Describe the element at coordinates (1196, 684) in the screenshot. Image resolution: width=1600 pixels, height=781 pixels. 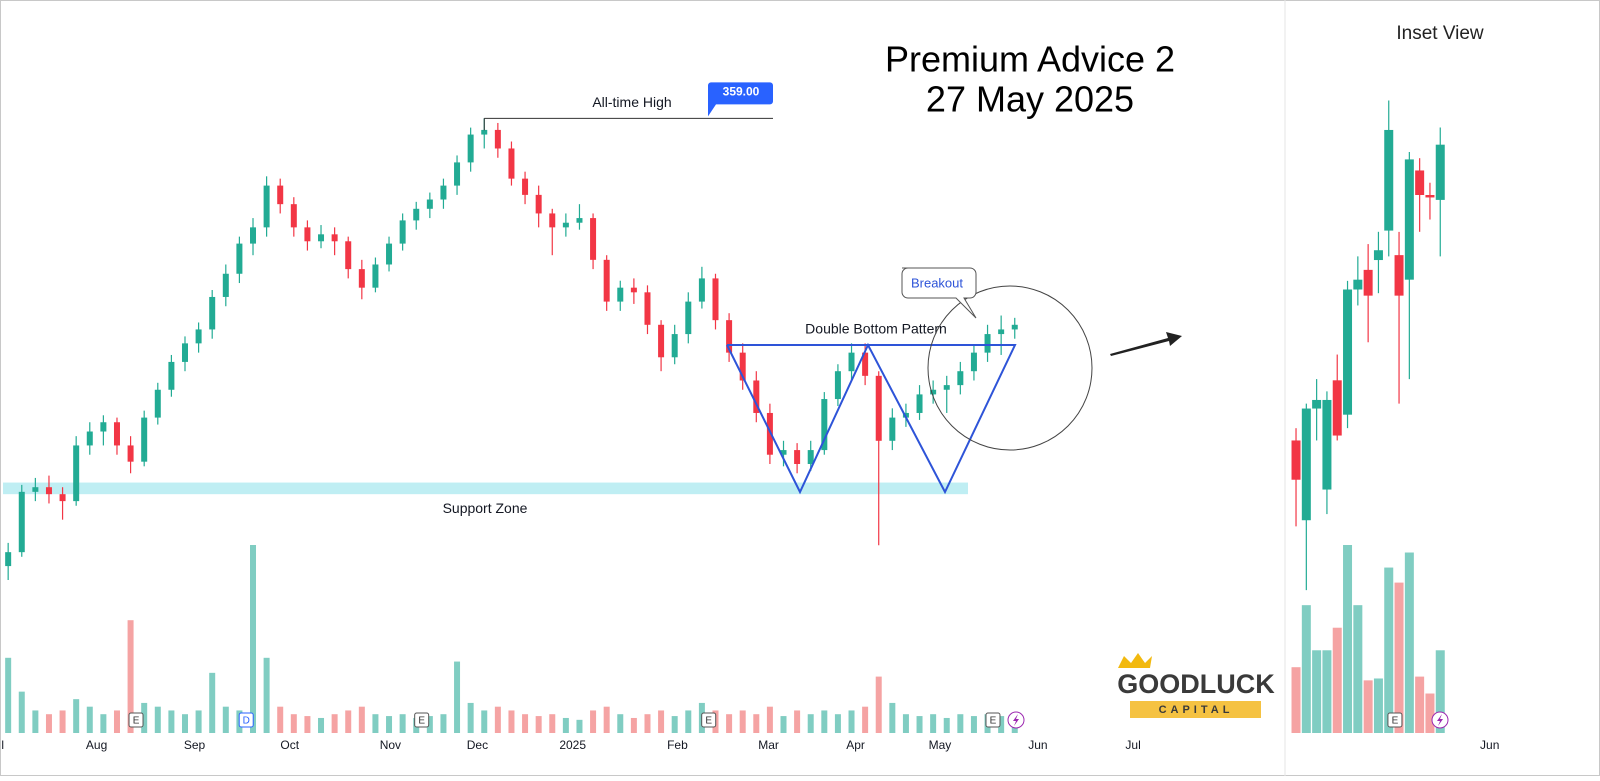
I see `logo-name: GOODLUCK` at that location.